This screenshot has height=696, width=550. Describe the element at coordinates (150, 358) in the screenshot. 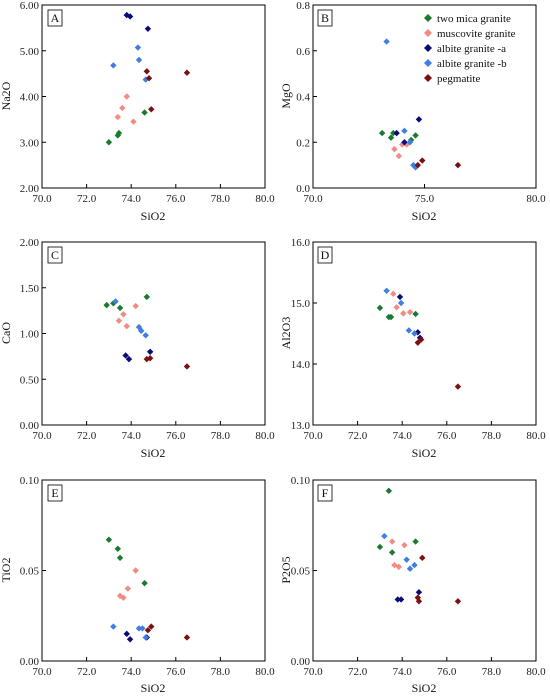

I see `panel-c-point-pegmatite` at that location.